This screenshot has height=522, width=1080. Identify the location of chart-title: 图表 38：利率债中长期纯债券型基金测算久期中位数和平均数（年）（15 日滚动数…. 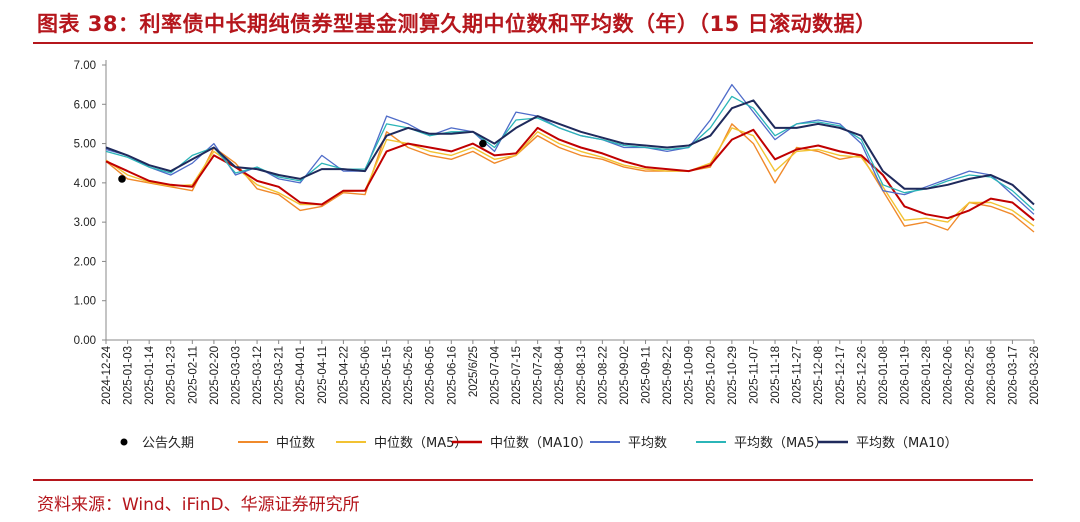
(457, 24).